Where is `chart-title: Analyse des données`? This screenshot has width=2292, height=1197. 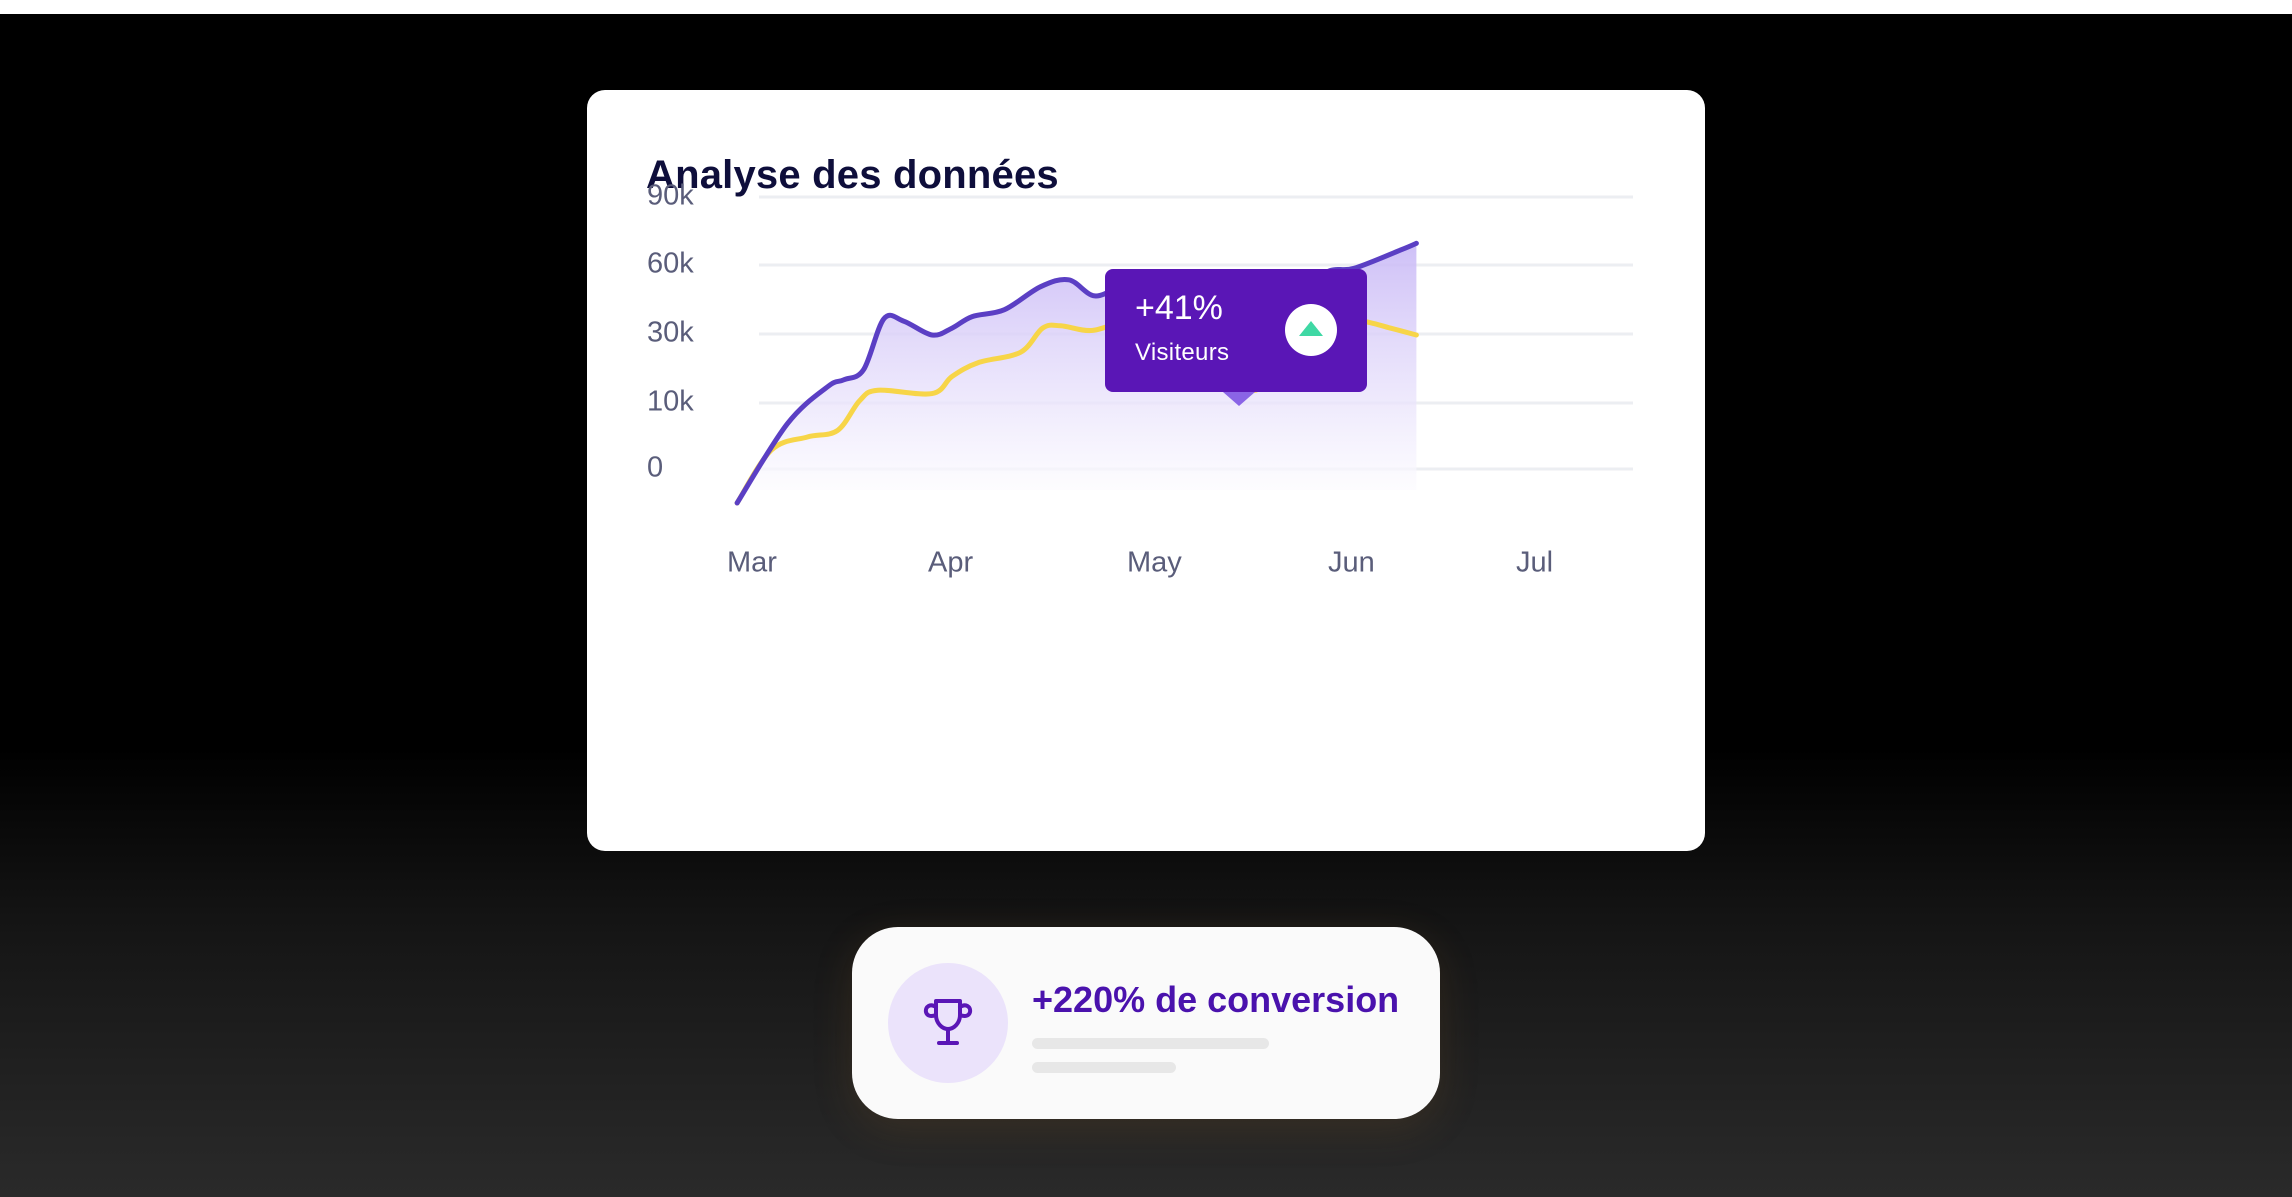 chart-title: Analyse des données is located at coordinates (852, 175).